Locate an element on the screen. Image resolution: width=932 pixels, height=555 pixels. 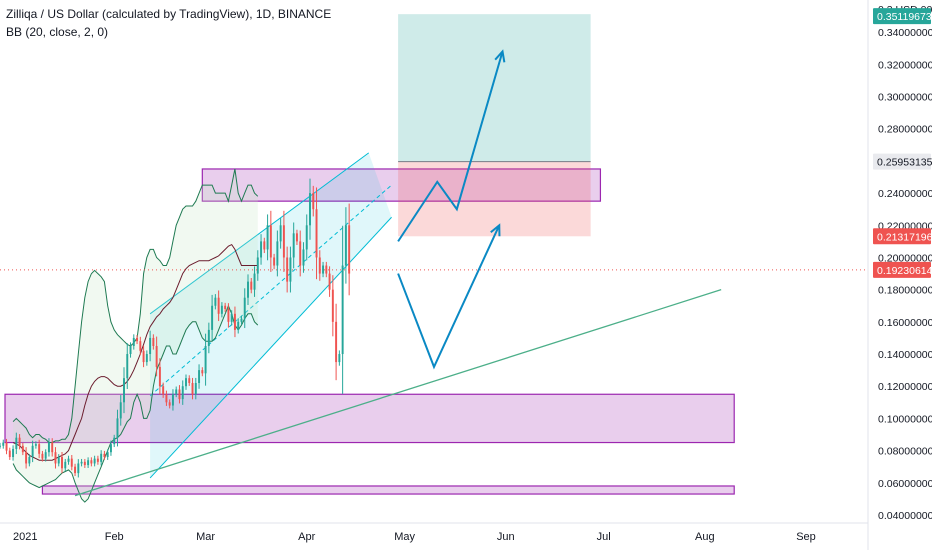
y-tick-label: 0.34000000 is located at coordinates (905, 33).